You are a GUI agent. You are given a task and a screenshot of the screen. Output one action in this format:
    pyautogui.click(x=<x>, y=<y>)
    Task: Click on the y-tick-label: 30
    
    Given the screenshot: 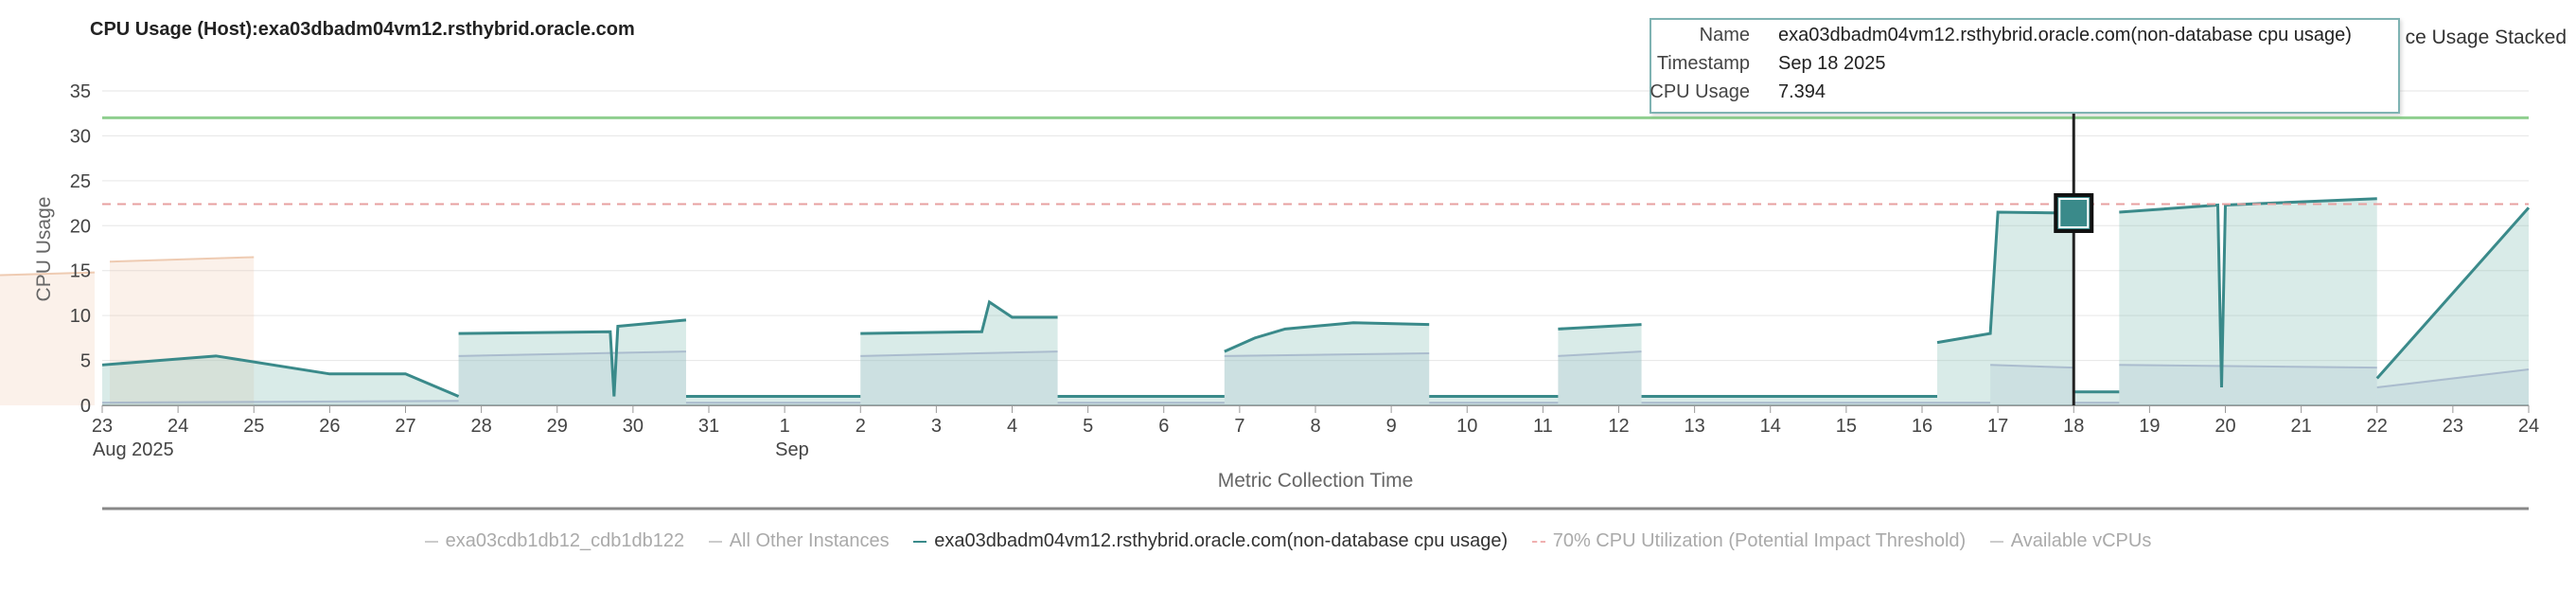 What is the action you would take?
    pyautogui.click(x=80, y=136)
    